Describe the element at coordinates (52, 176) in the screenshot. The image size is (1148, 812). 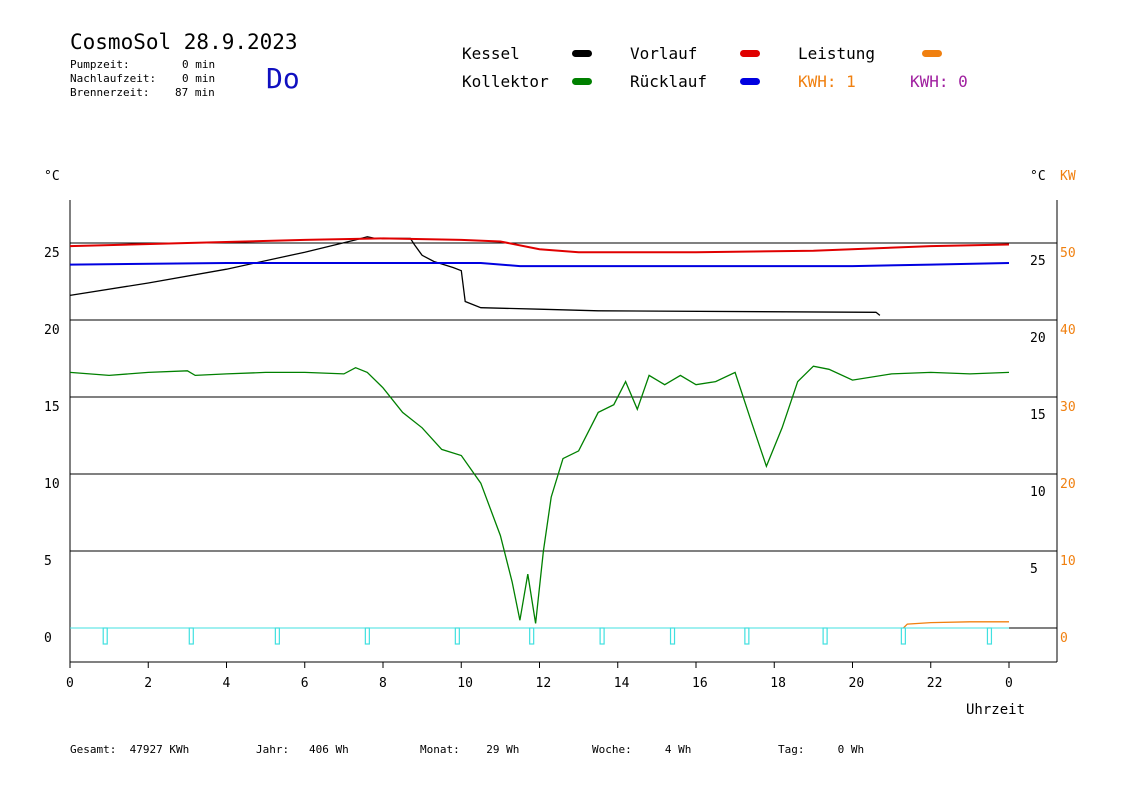
I see `left-axis-unit: °C` at that location.